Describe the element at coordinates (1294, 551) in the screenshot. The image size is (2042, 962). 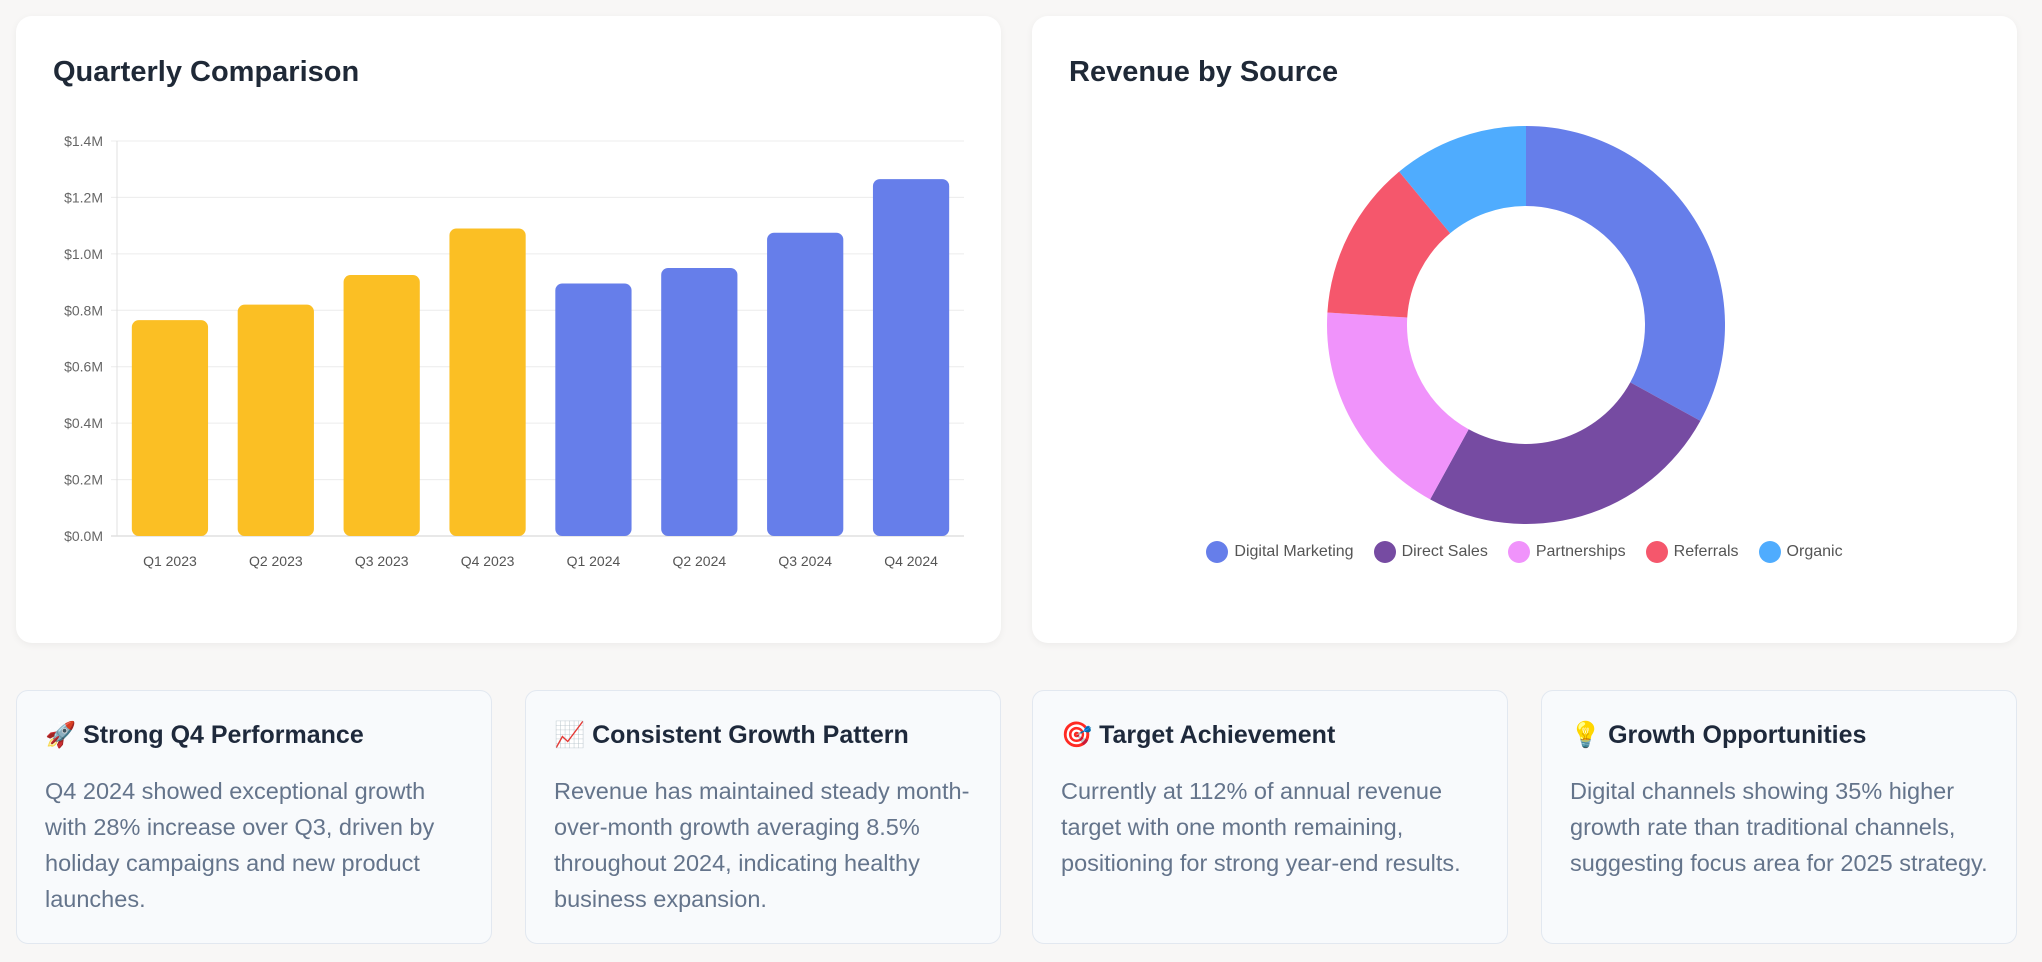
I see `legend-label: Digital Marketing` at that location.